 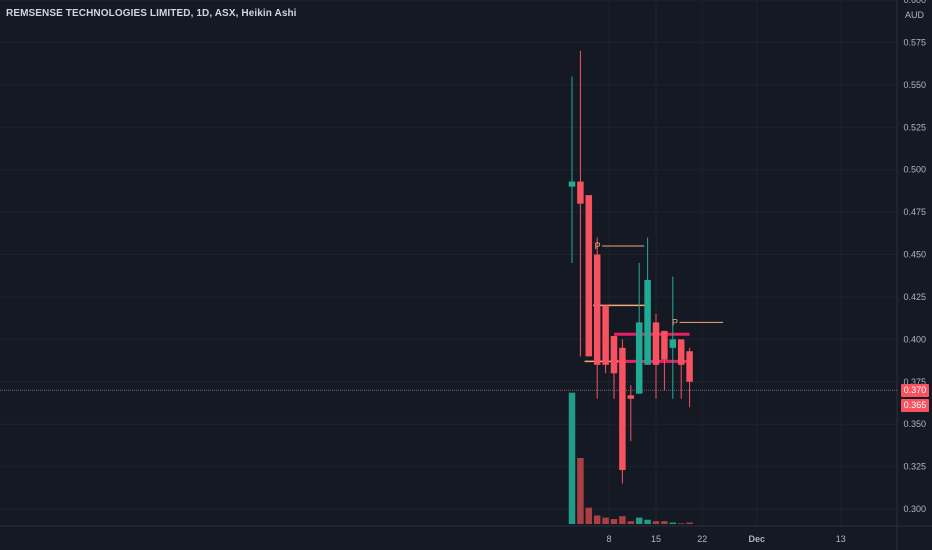 What do you see at coordinates (914, 382) in the screenshot?
I see `y-tick-label: 0.375` at bounding box center [914, 382].